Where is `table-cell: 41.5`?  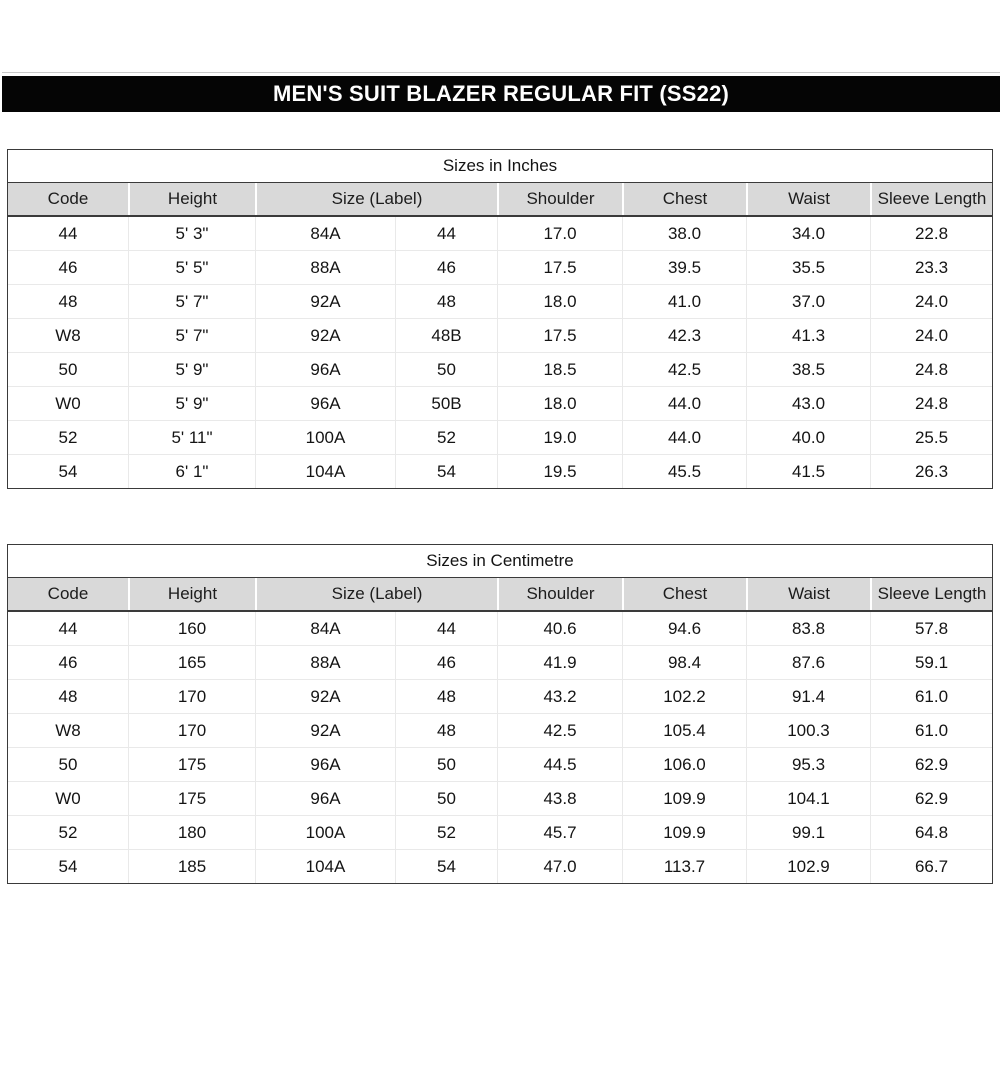
table-cell: 41.5 is located at coordinates (808, 471).